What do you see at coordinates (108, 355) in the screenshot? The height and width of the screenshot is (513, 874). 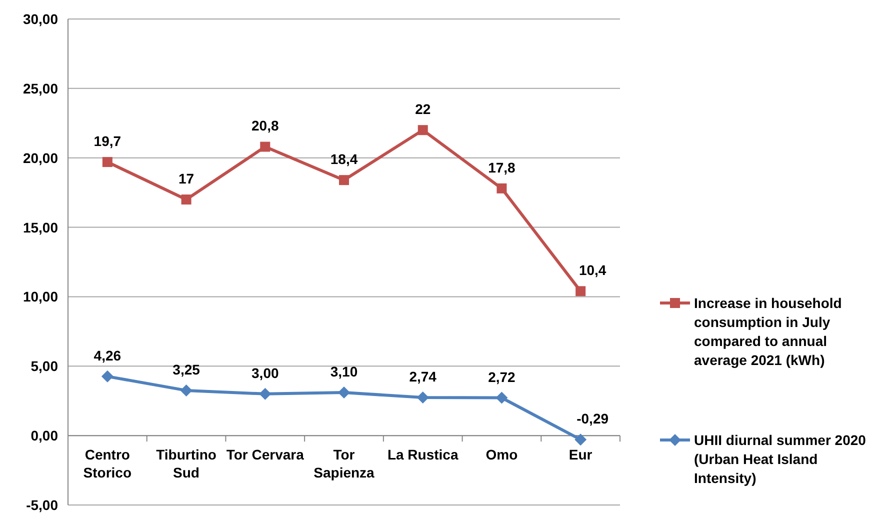 I see `data-label: 4,26` at bounding box center [108, 355].